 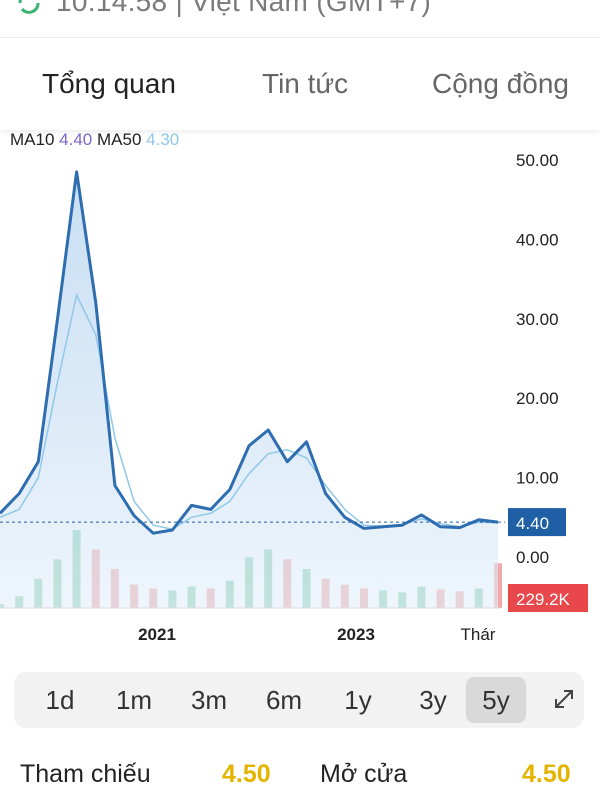 What do you see at coordinates (358, 700) in the screenshot?
I see `range-1y-button: 1y` at bounding box center [358, 700].